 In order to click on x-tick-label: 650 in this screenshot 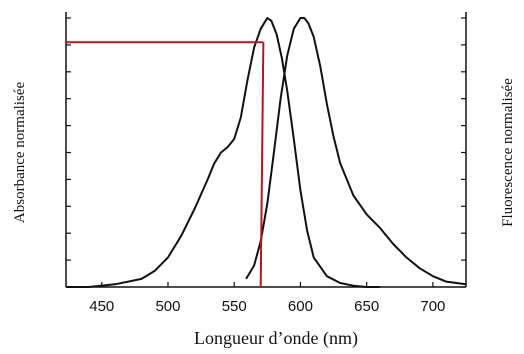, I will do `click(366, 306)`.